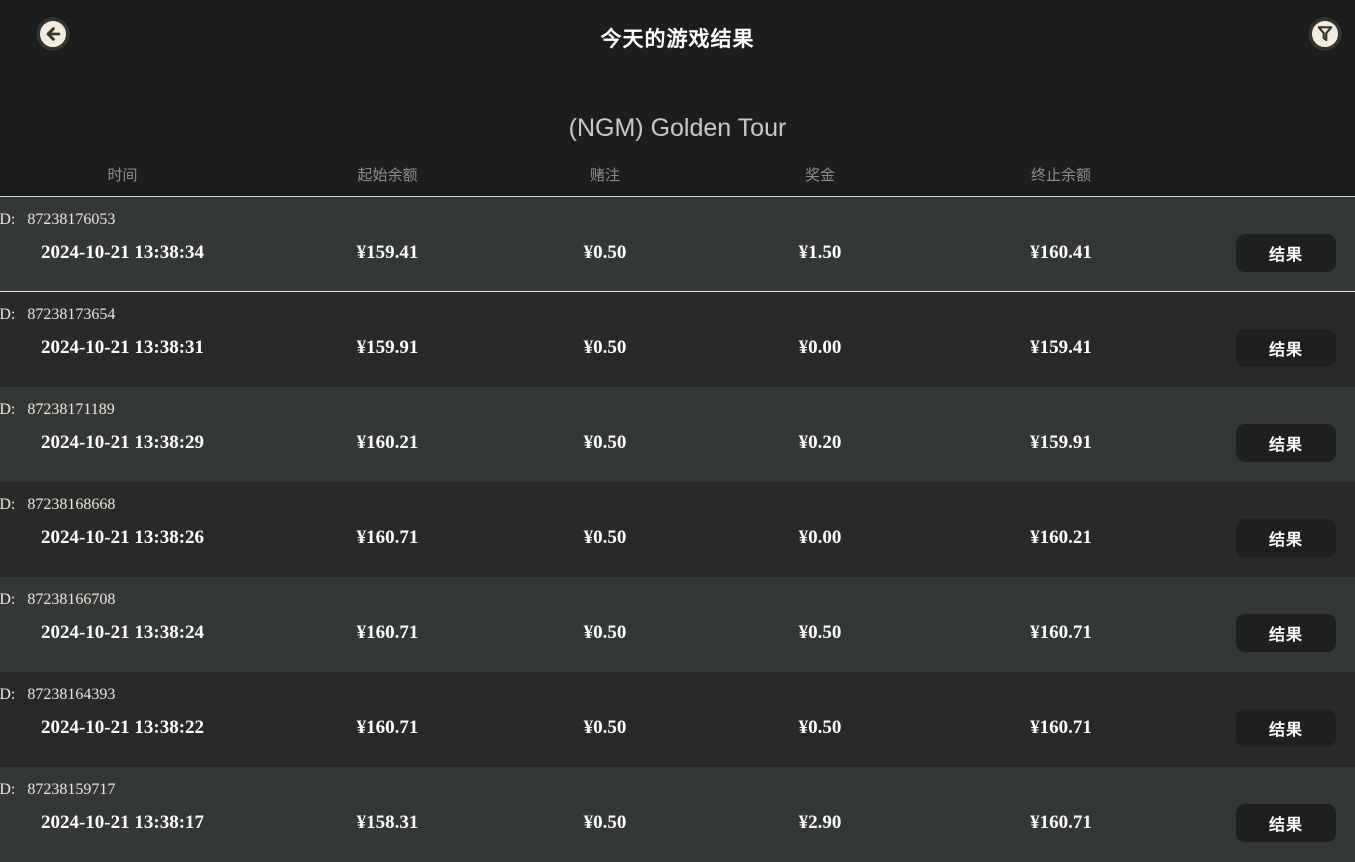 The width and height of the screenshot is (1355, 862). I want to click on prize-cell: ¥1.50, so click(820, 252).